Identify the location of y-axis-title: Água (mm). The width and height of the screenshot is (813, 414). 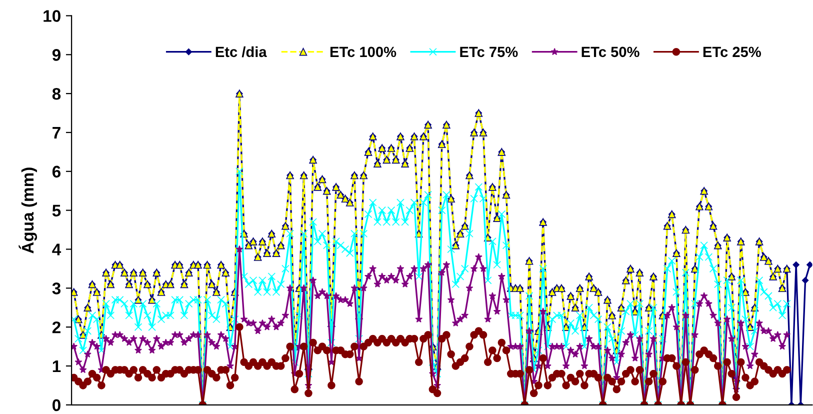
(28, 211).